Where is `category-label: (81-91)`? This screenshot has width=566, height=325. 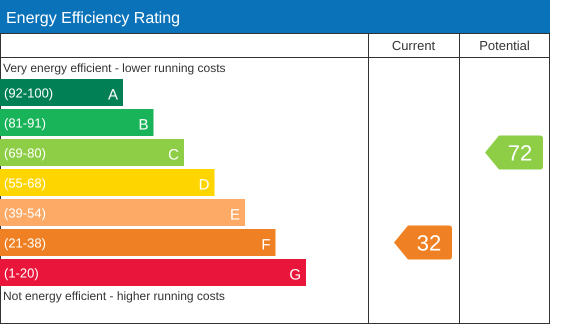 category-label: (81-91) is located at coordinates (25, 123).